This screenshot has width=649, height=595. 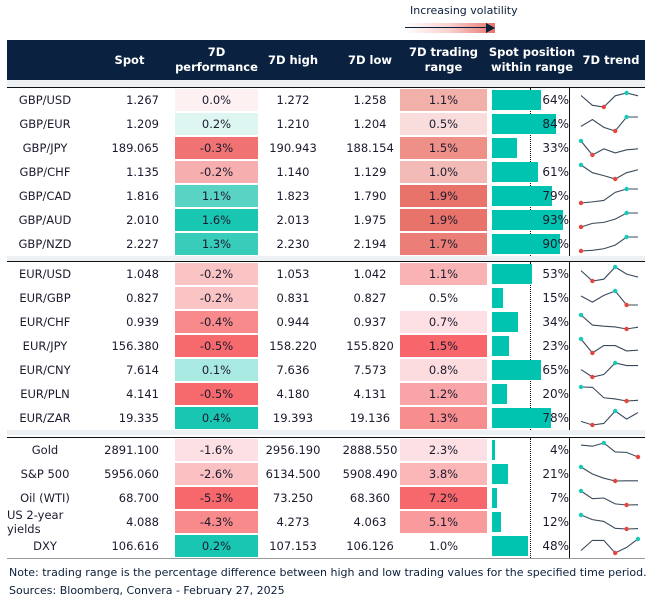 I want to click on low-value: 68.360, so click(x=370, y=498).